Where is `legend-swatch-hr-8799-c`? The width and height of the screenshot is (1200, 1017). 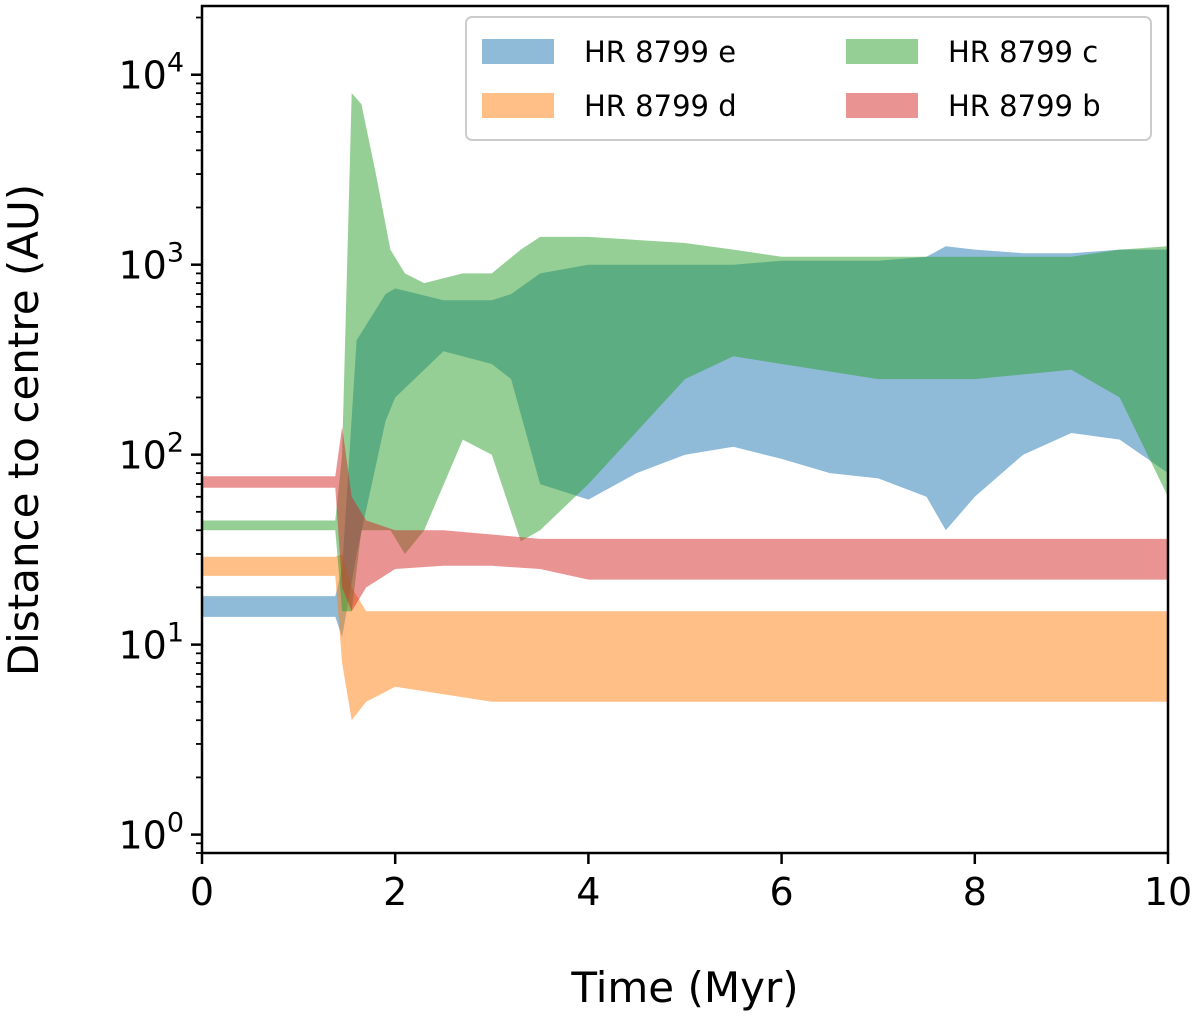 legend-swatch-hr-8799-c is located at coordinates (882, 51).